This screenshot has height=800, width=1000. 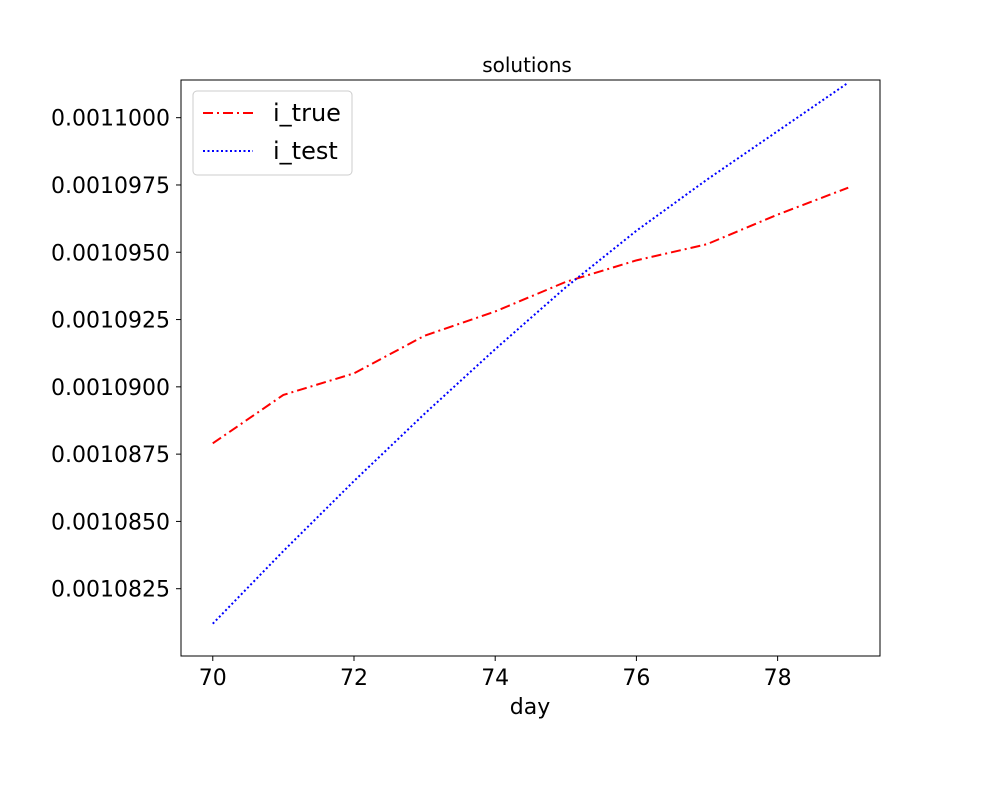 I want to click on x-tick-label: 70, so click(x=213, y=678).